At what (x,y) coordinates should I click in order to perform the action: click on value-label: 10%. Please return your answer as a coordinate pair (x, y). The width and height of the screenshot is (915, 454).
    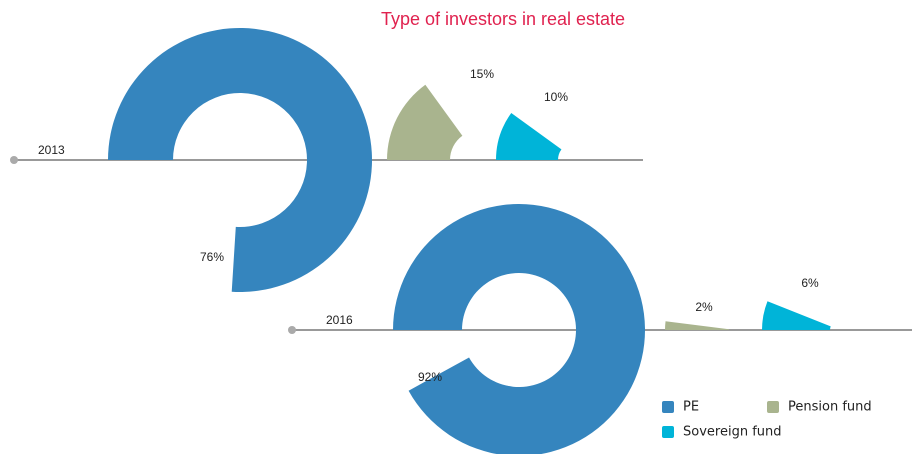
    Looking at the image, I should click on (556, 97).